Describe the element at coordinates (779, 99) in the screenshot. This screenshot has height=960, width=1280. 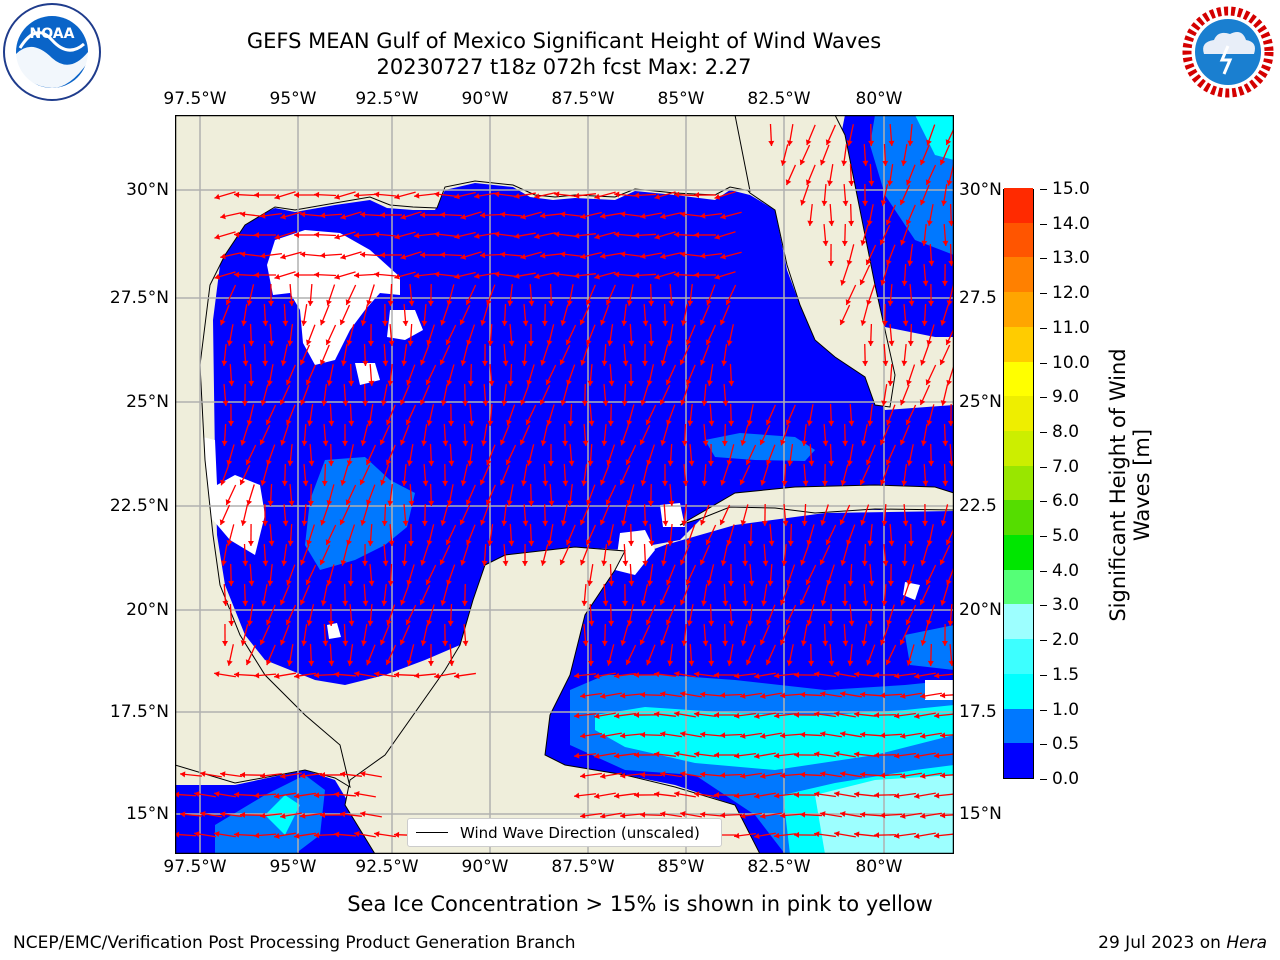
I see `lon-tick-top: 82.5°W` at that location.